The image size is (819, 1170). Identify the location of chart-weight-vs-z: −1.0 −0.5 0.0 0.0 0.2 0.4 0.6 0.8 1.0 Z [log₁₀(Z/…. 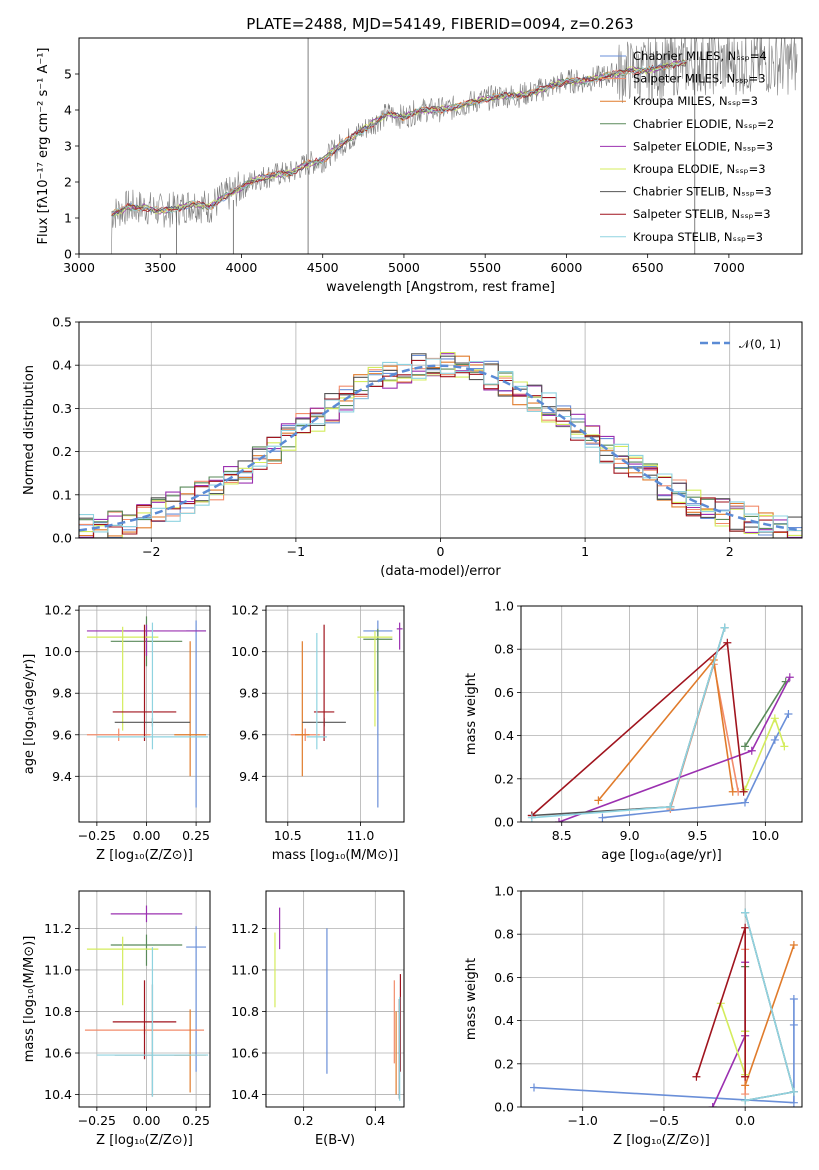
(633, 1016).